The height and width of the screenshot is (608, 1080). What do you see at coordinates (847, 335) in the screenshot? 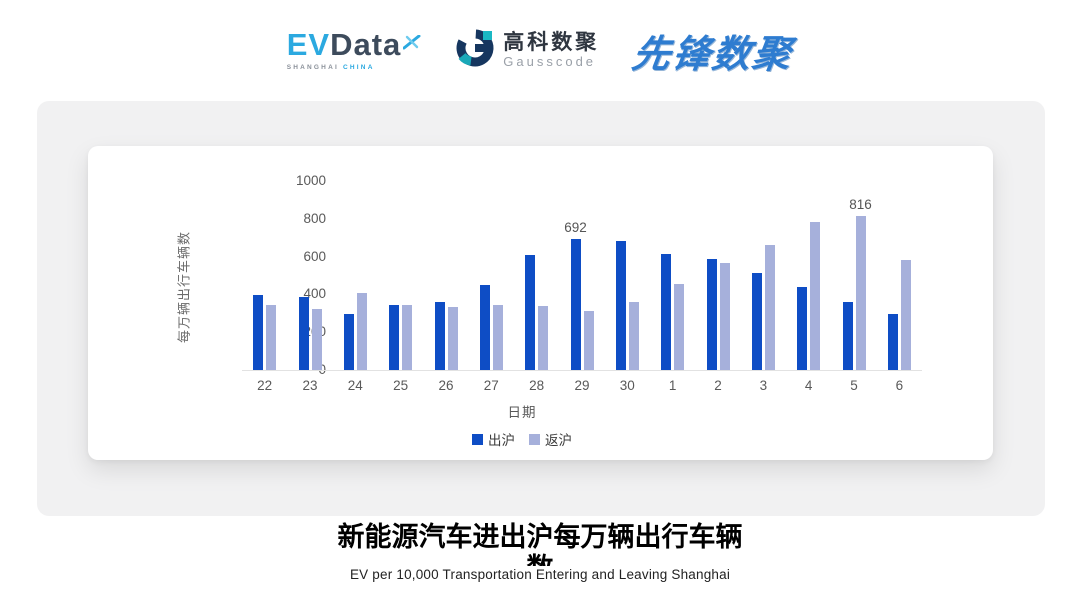
I see `bar-出沪-5` at bounding box center [847, 335].